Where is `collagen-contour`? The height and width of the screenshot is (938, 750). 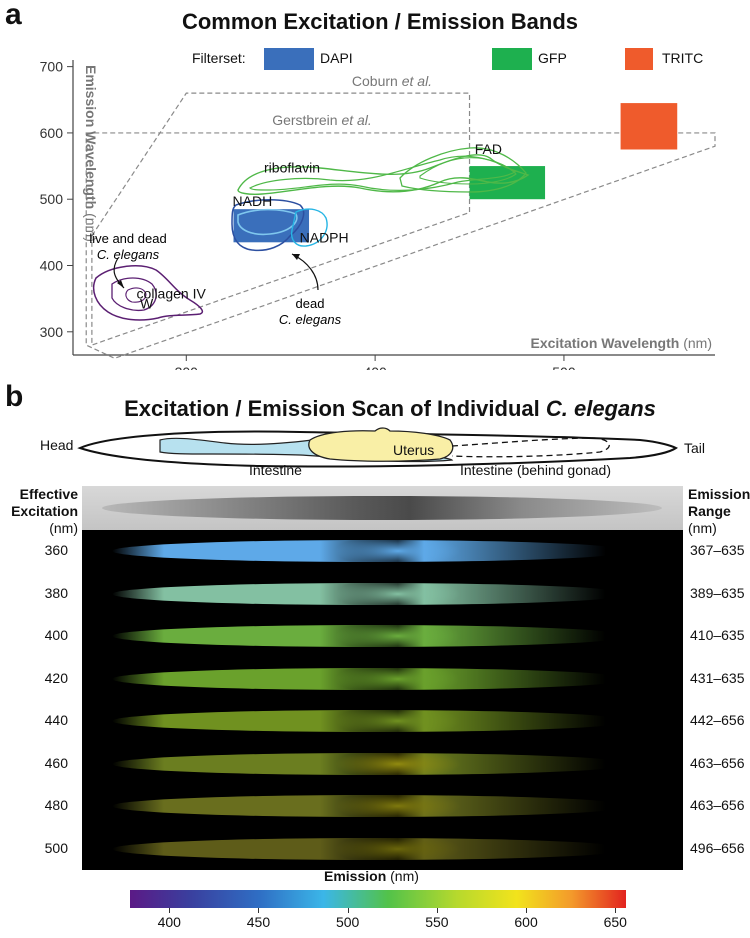
collagen-contour is located at coordinates (148, 293).